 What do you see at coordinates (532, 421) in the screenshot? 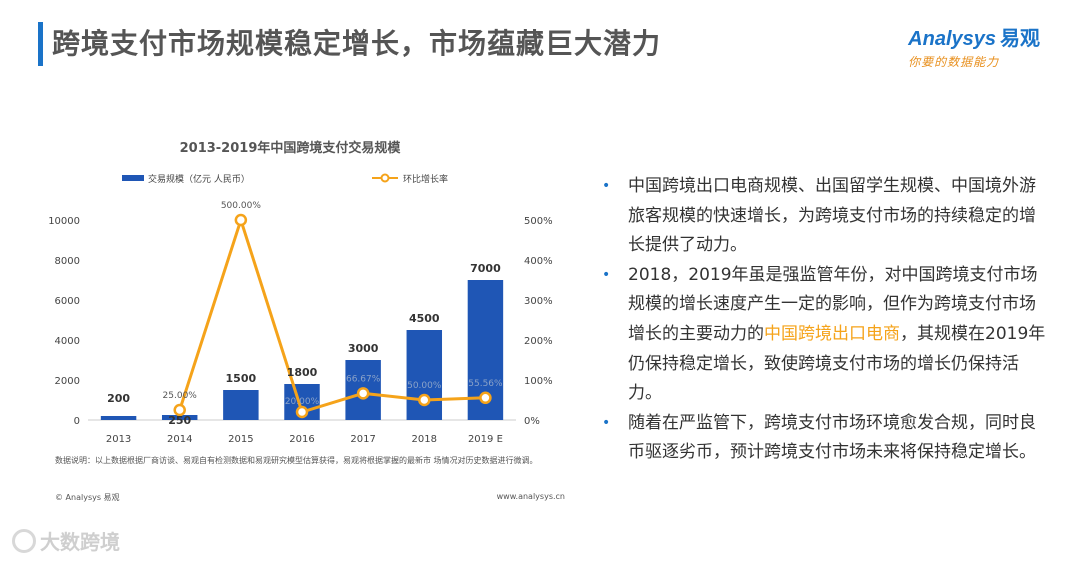
I see `y-right-tick-label: 0%` at bounding box center [532, 421].